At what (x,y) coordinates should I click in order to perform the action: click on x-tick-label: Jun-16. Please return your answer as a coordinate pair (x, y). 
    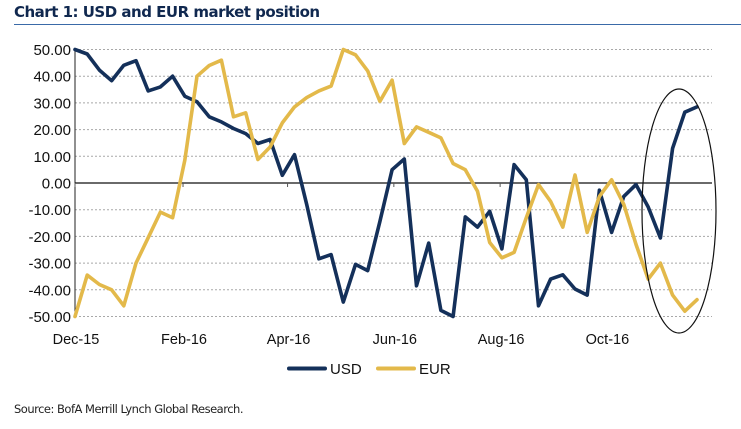
    Looking at the image, I should click on (395, 340).